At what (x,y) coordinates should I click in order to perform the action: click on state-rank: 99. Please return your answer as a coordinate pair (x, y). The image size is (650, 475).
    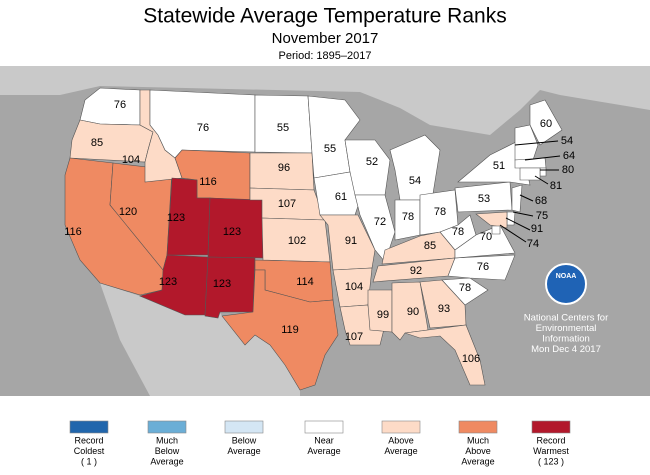
    Looking at the image, I should click on (383, 315).